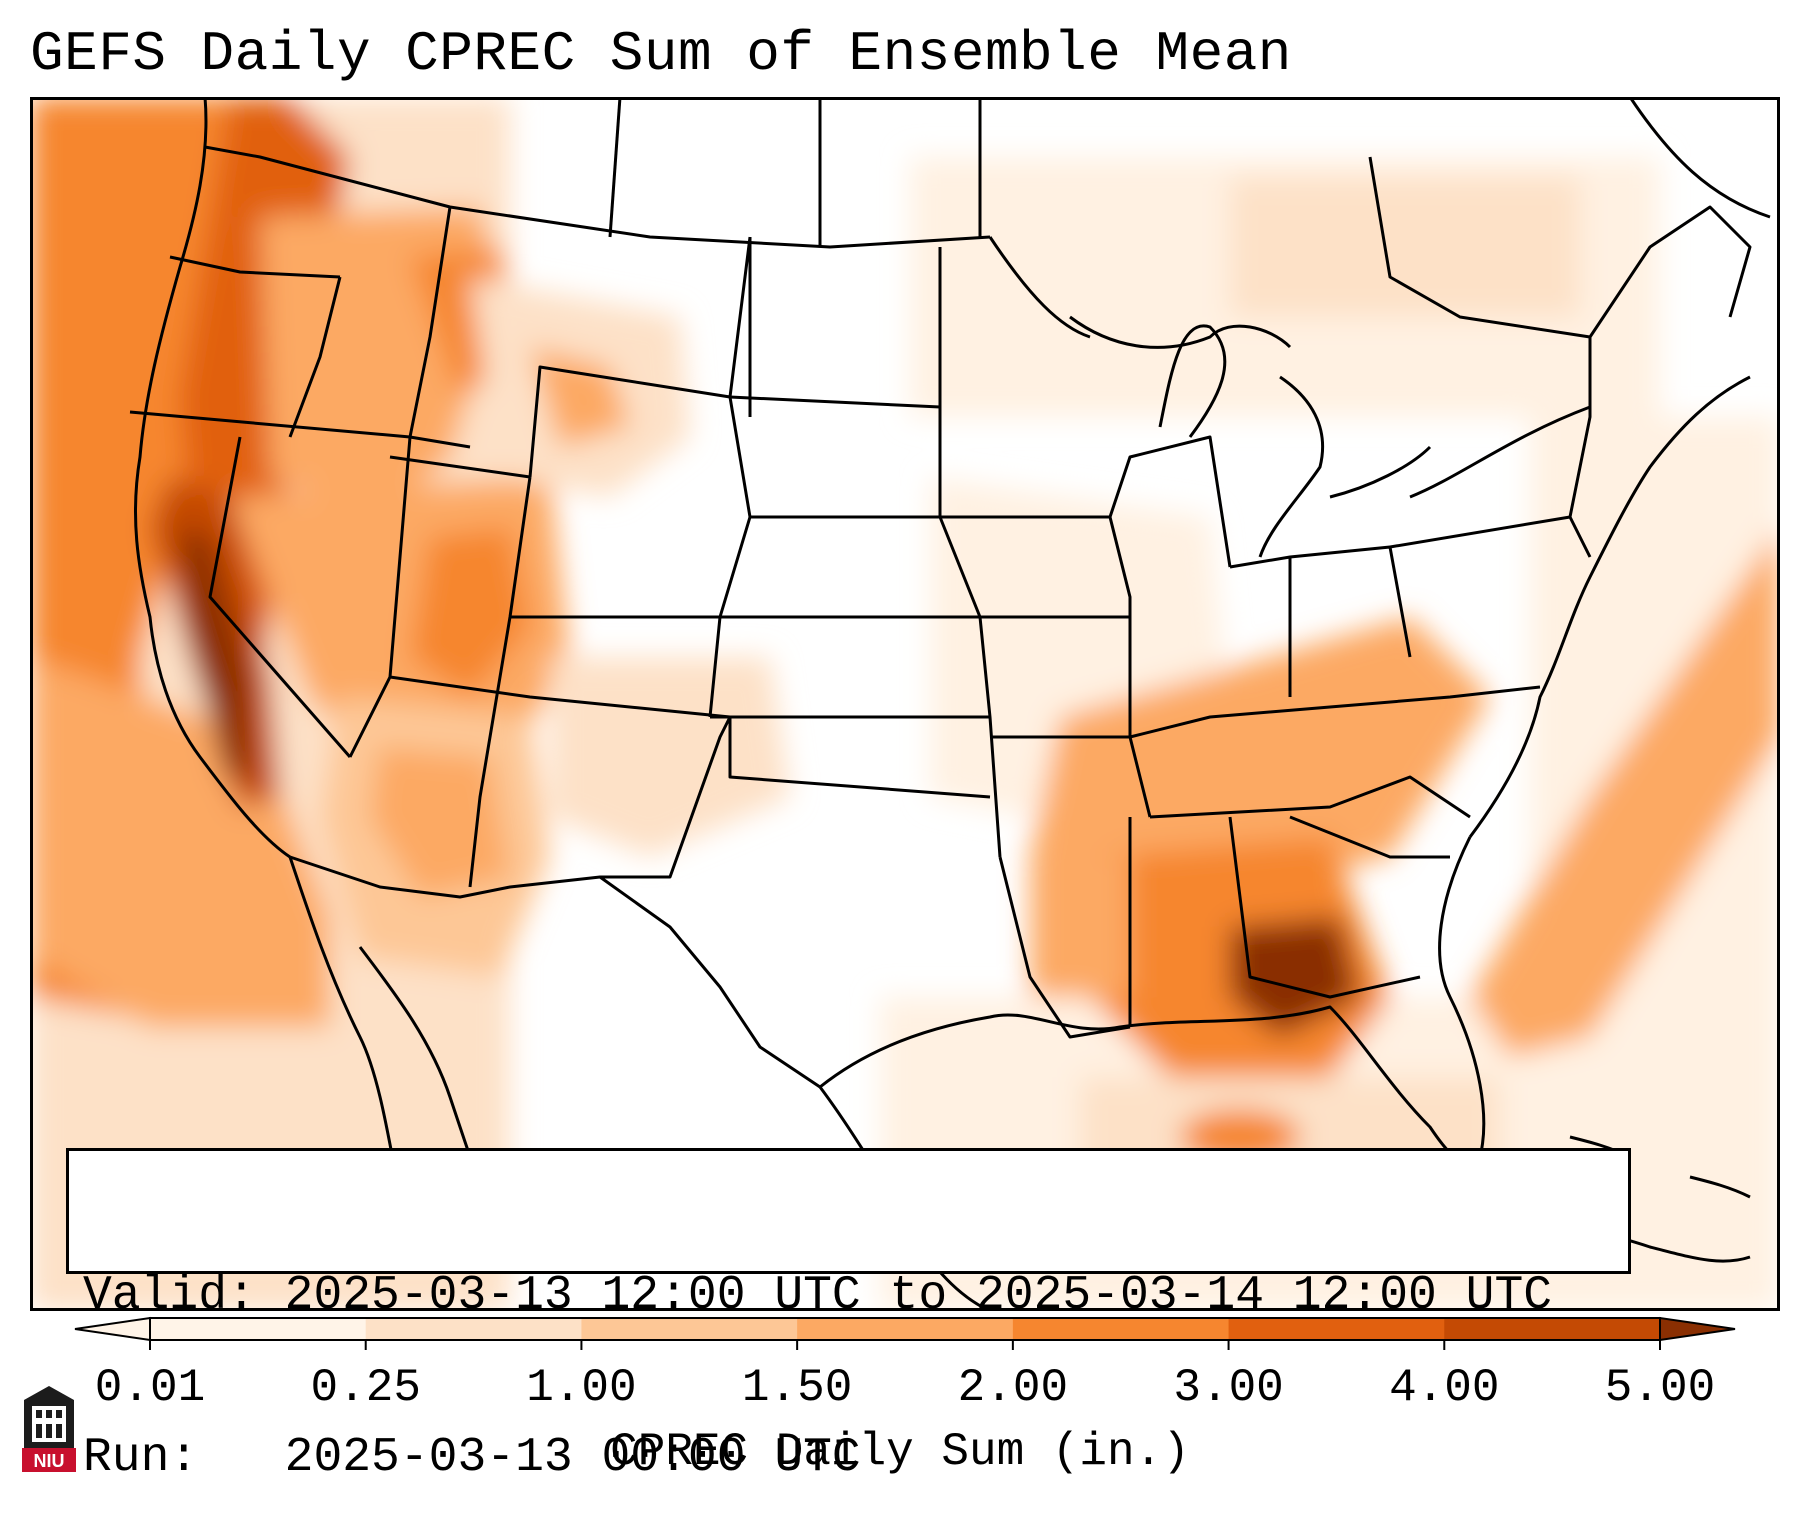 The image size is (1803, 1539). Describe the element at coordinates (797, 1388) in the screenshot. I see `colorbar-tick-label: 1.50` at that location.